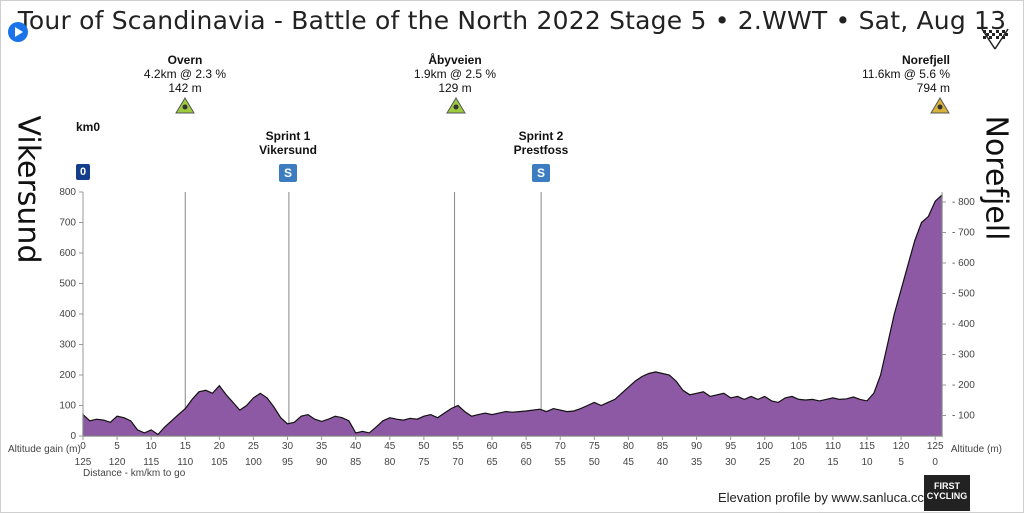 The width and height of the screenshot is (1024, 513). What do you see at coordinates (288, 446) in the screenshot?
I see `x-tick-label: 30` at bounding box center [288, 446].